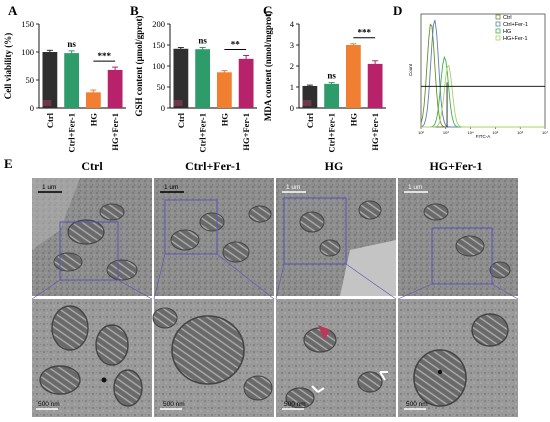  I want to click on tem-ctrl-fer1-low-mag: 1 um, so click(214, 237).